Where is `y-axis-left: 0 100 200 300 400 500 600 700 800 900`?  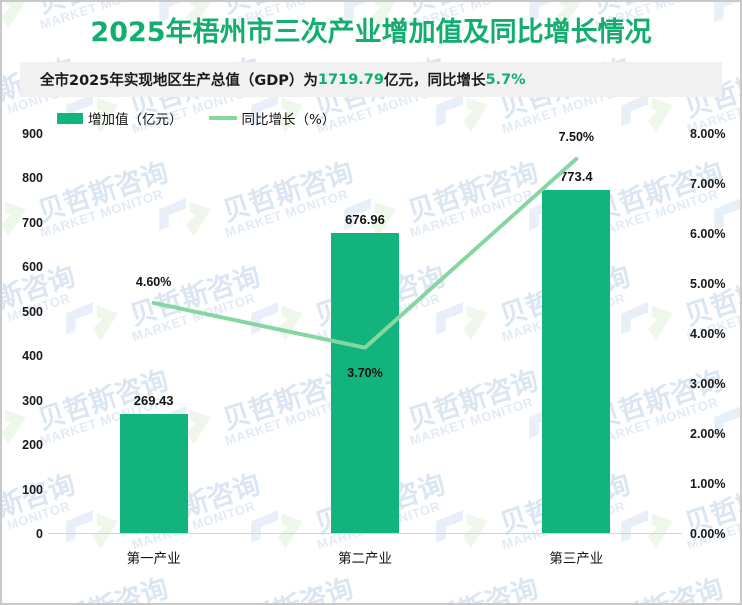 y-axis-left: 0 100 200 300 400 500 600 700 800 900 is located at coordinates (25, 334).